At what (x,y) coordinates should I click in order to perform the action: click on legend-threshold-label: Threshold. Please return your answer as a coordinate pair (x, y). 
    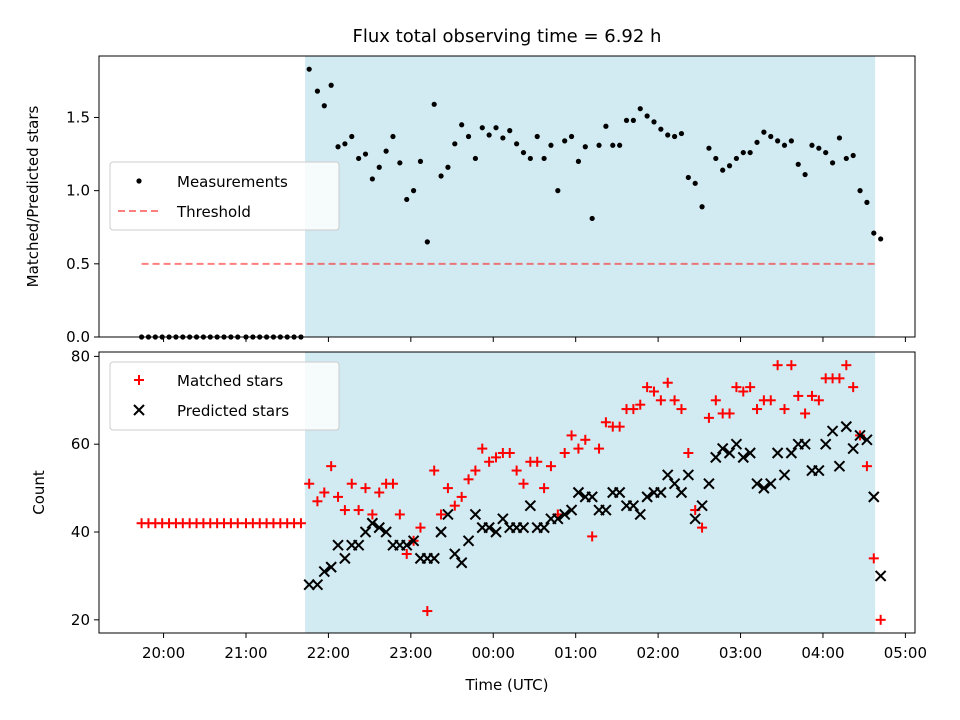
    Looking at the image, I should click on (213, 212).